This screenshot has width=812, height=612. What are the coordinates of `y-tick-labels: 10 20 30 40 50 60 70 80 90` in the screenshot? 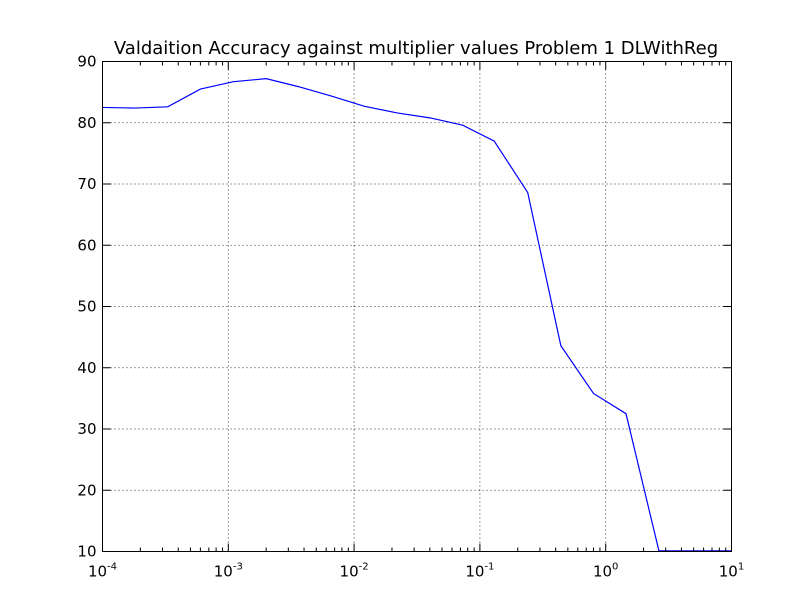 It's located at (86, 307).